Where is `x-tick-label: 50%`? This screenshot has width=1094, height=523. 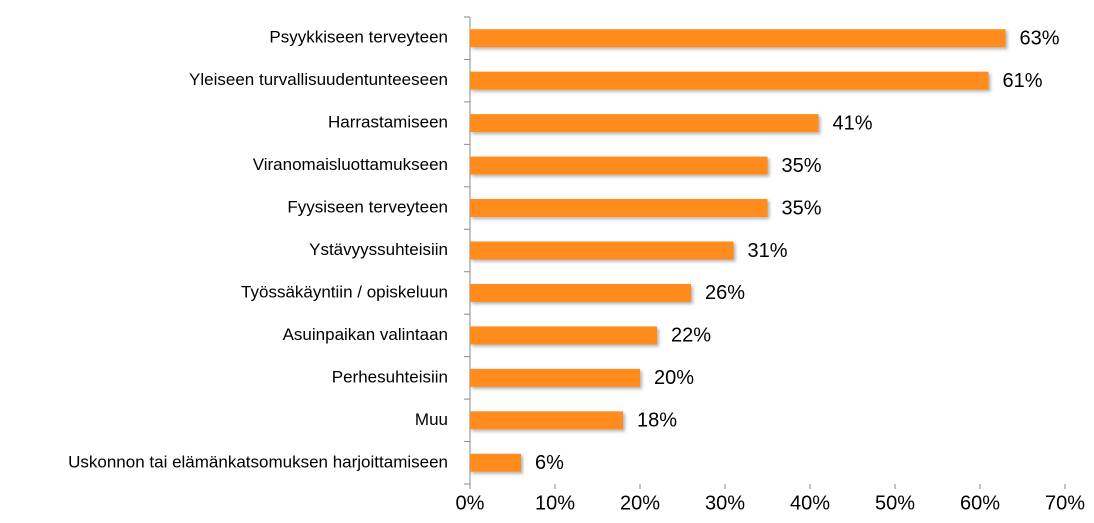
x-tick-label: 50% is located at coordinates (895, 503).